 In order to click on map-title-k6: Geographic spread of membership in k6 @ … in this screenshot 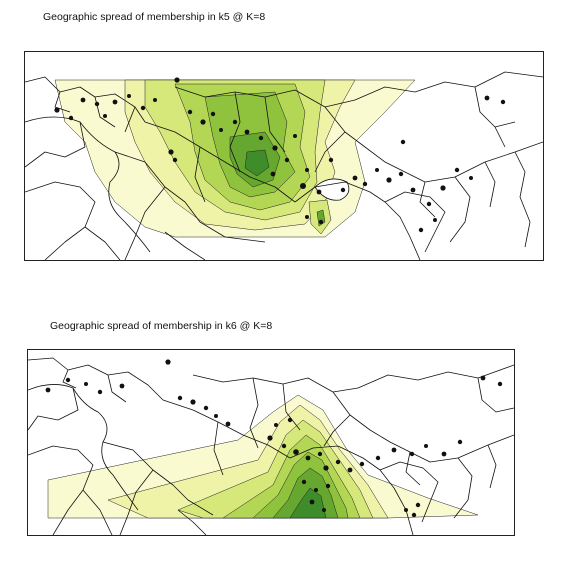, I will do `click(161, 326)`.